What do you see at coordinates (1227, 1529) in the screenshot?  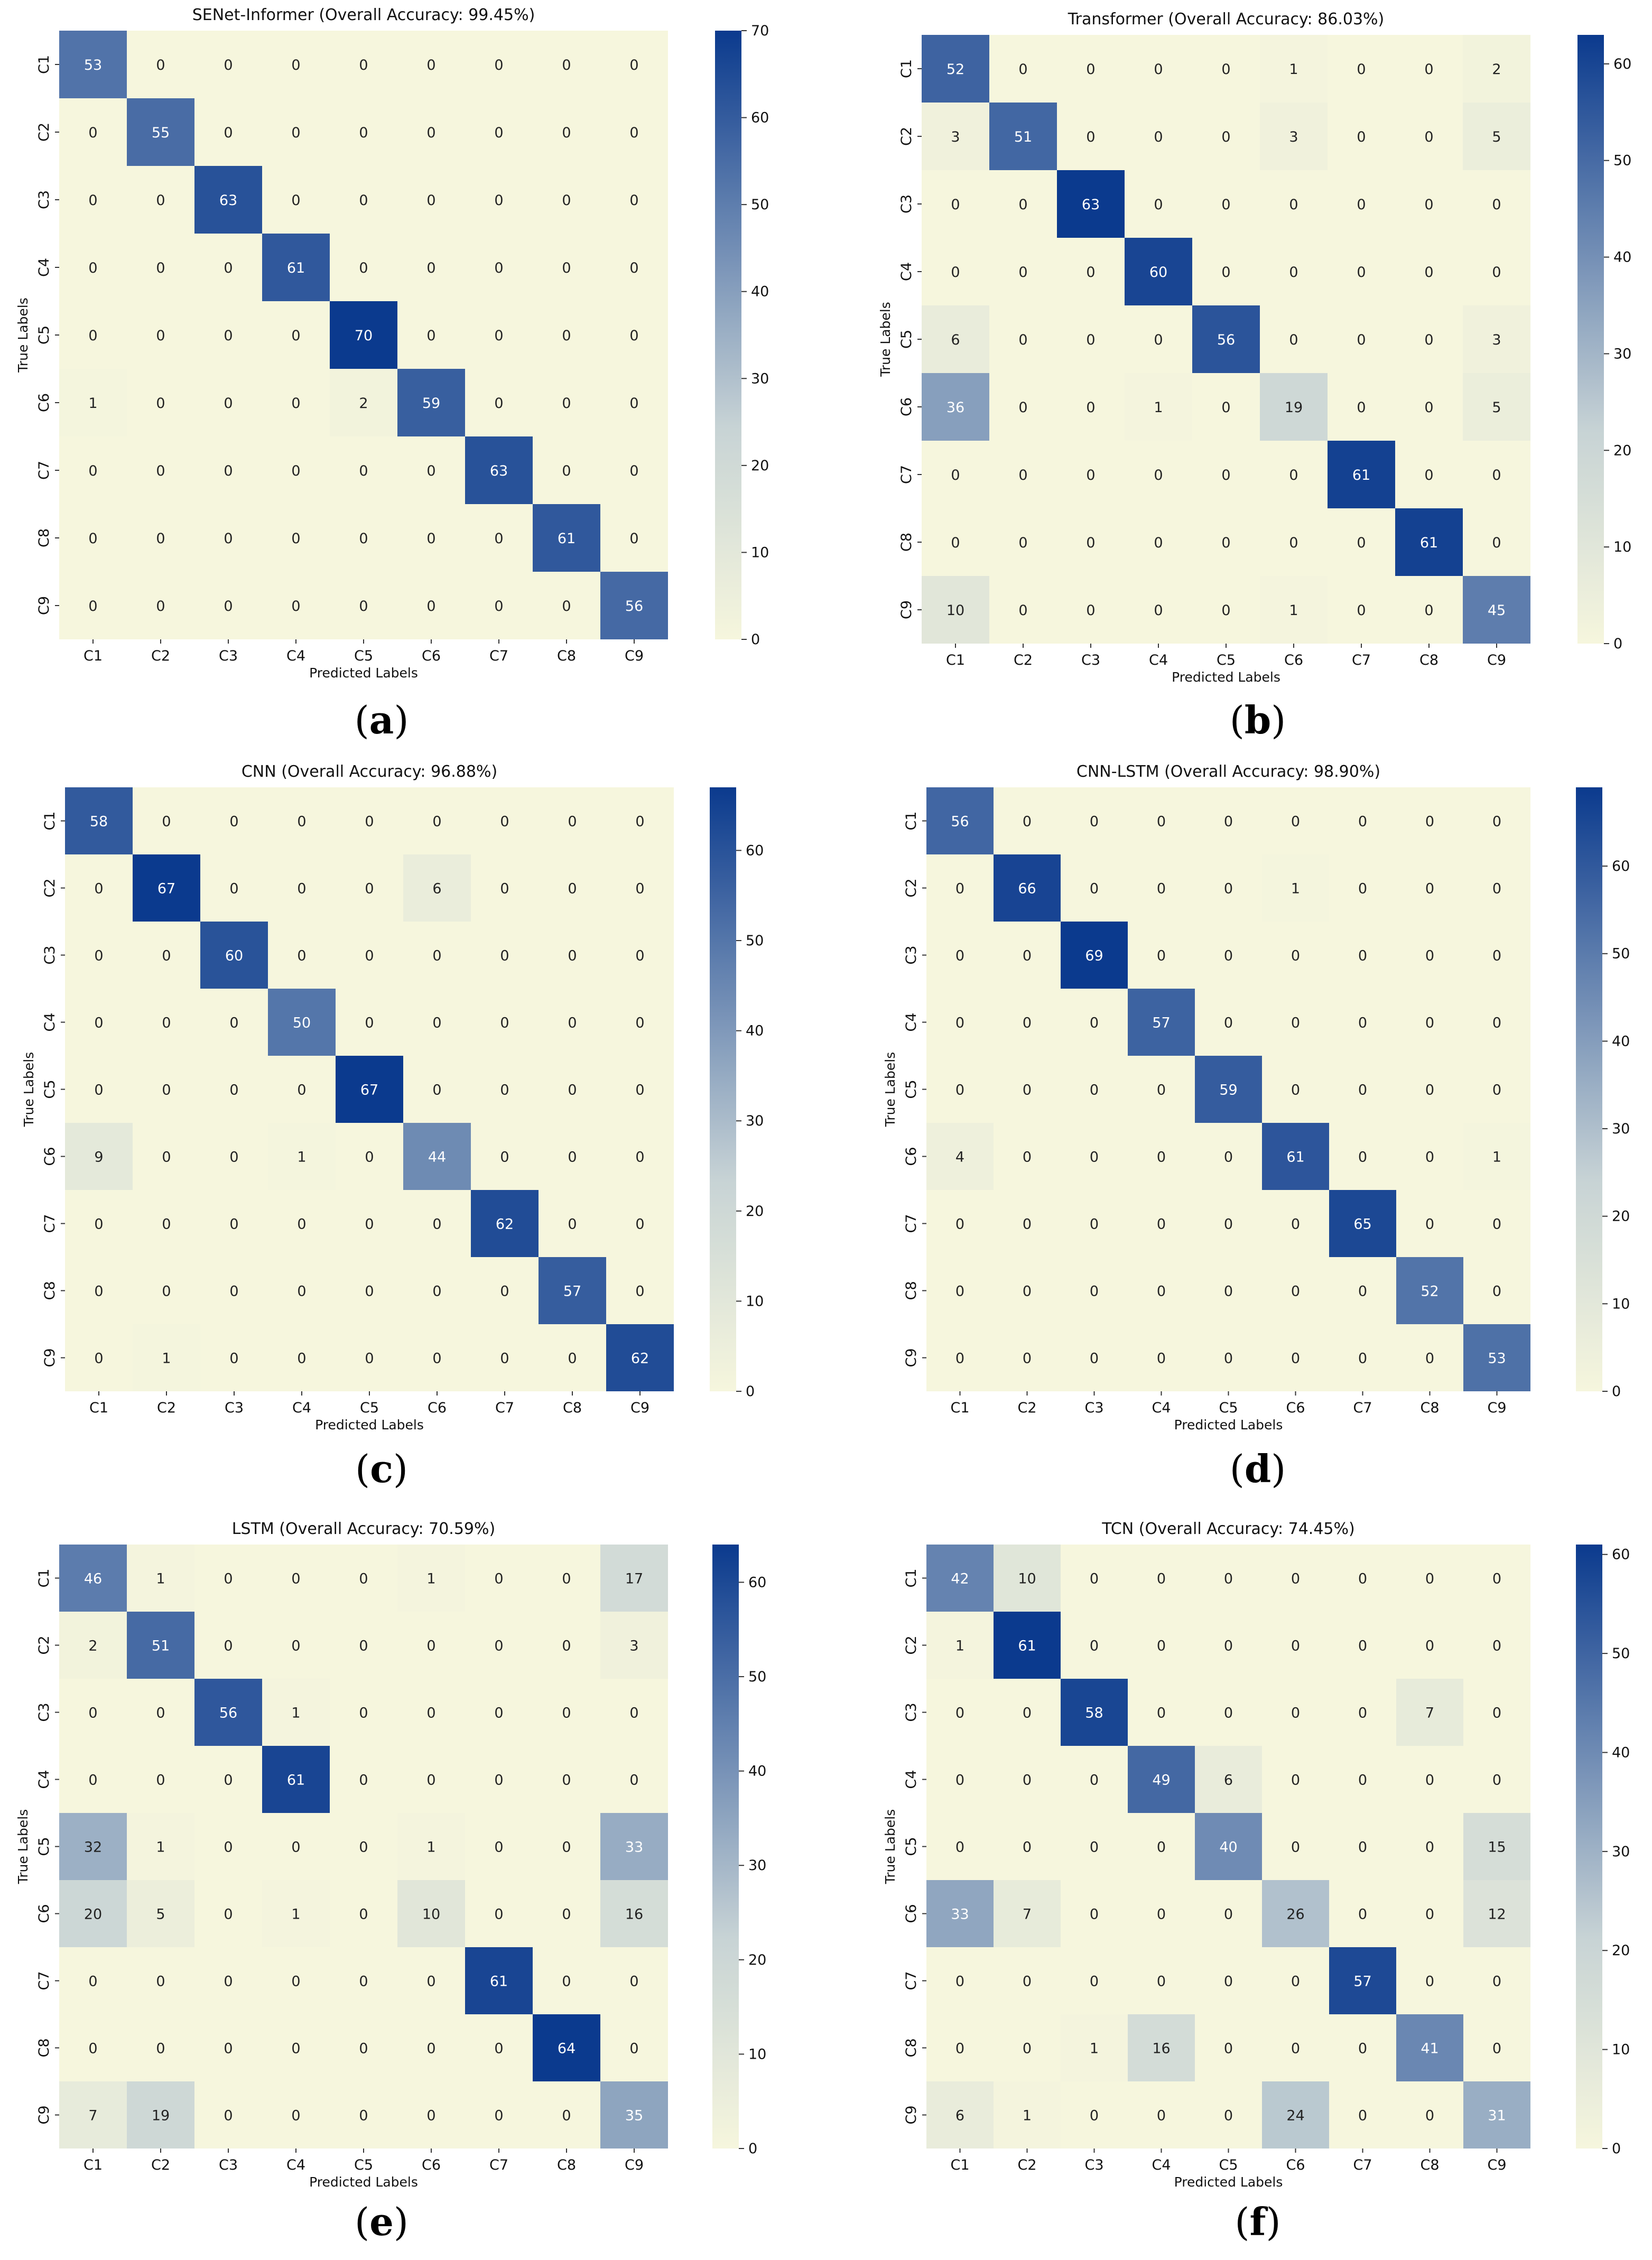 I see `chart-title: TCN (Overall Accuracy: 74.45%)` at bounding box center [1227, 1529].